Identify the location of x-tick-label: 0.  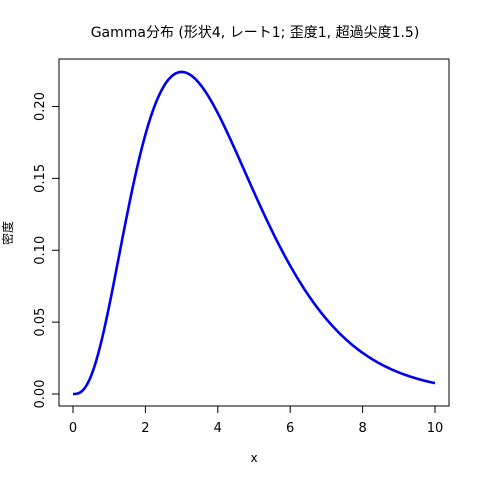
(73, 428).